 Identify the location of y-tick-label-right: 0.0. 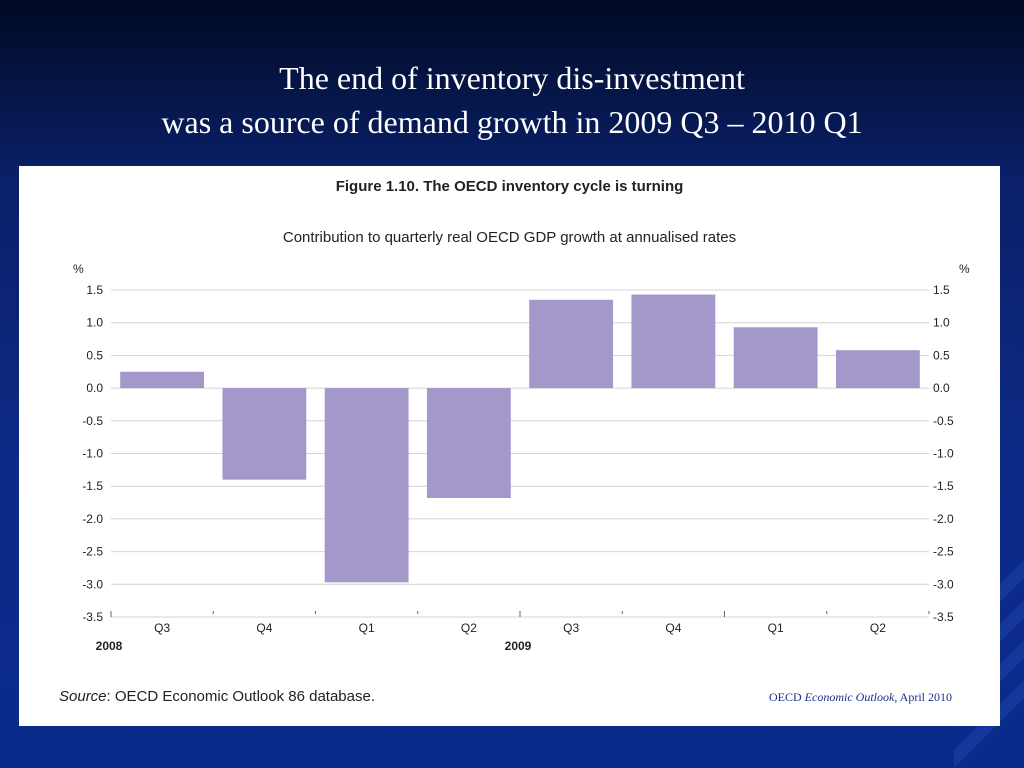
(941, 388).